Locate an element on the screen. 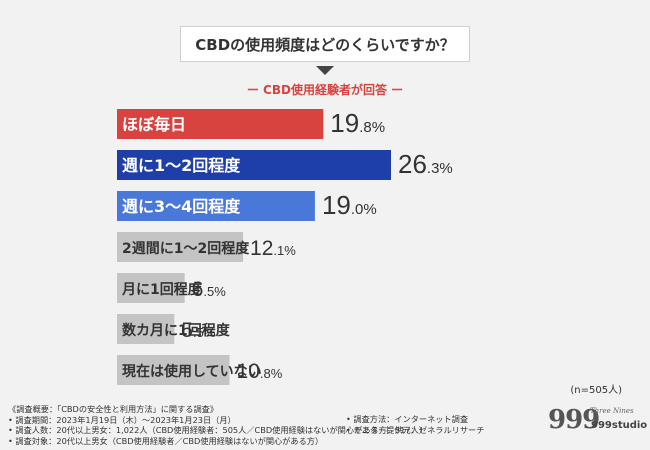 The width and height of the screenshot is (650, 450). question-text: CBDの使用頻度はどのくらいですか？ is located at coordinates (325, 44).